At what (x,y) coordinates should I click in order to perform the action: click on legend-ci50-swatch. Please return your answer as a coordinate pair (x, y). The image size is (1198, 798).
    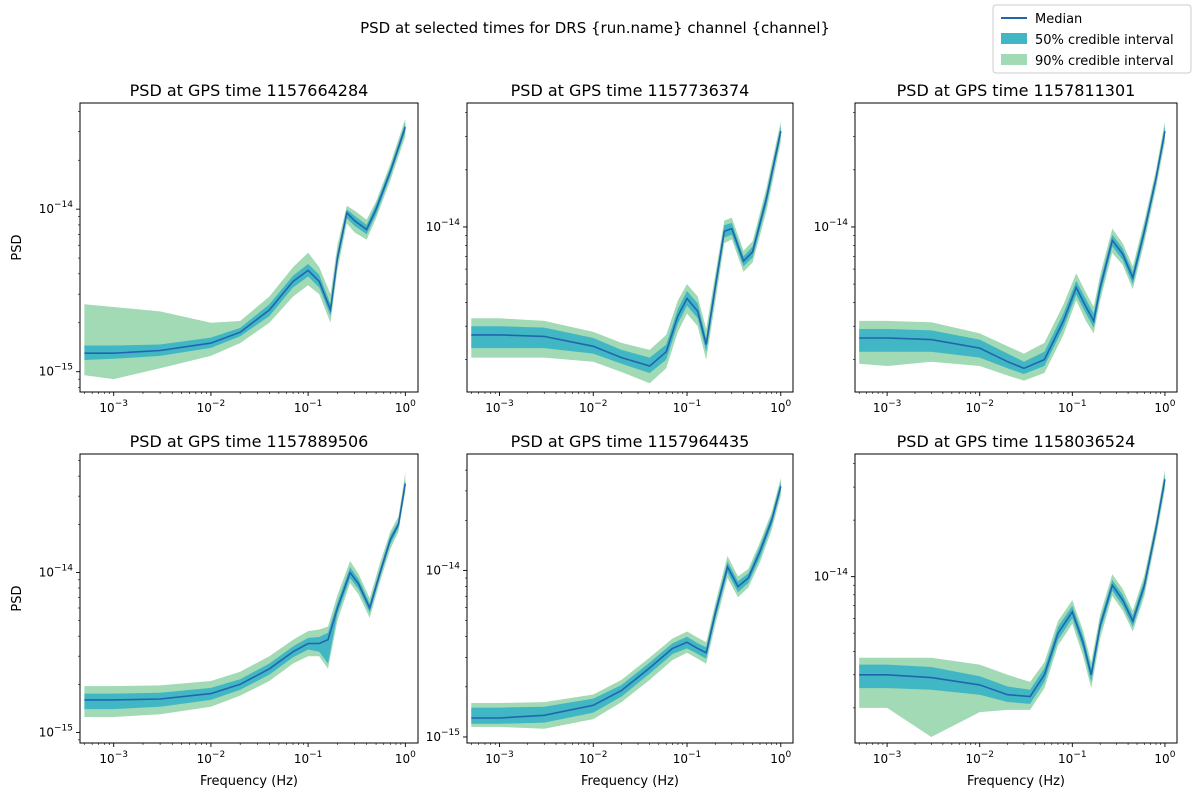
    Looking at the image, I should click on (1014, 38).